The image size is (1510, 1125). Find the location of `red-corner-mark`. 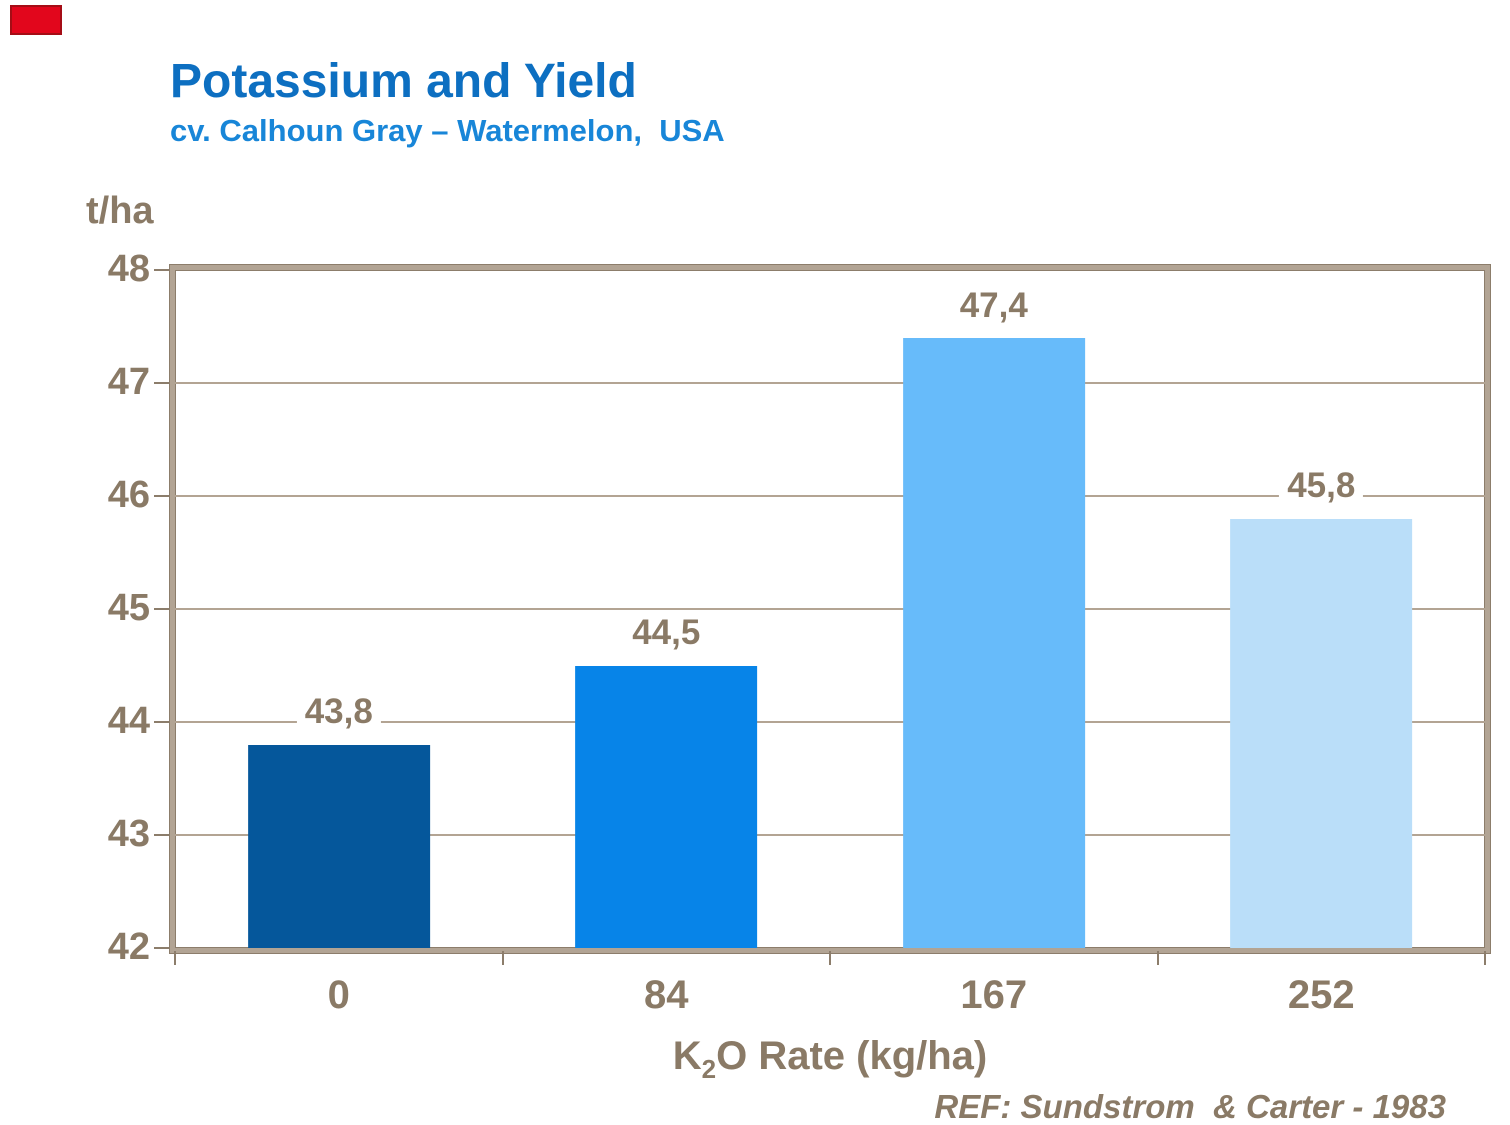

red-corner-mark is located at coordinates (36, 20).